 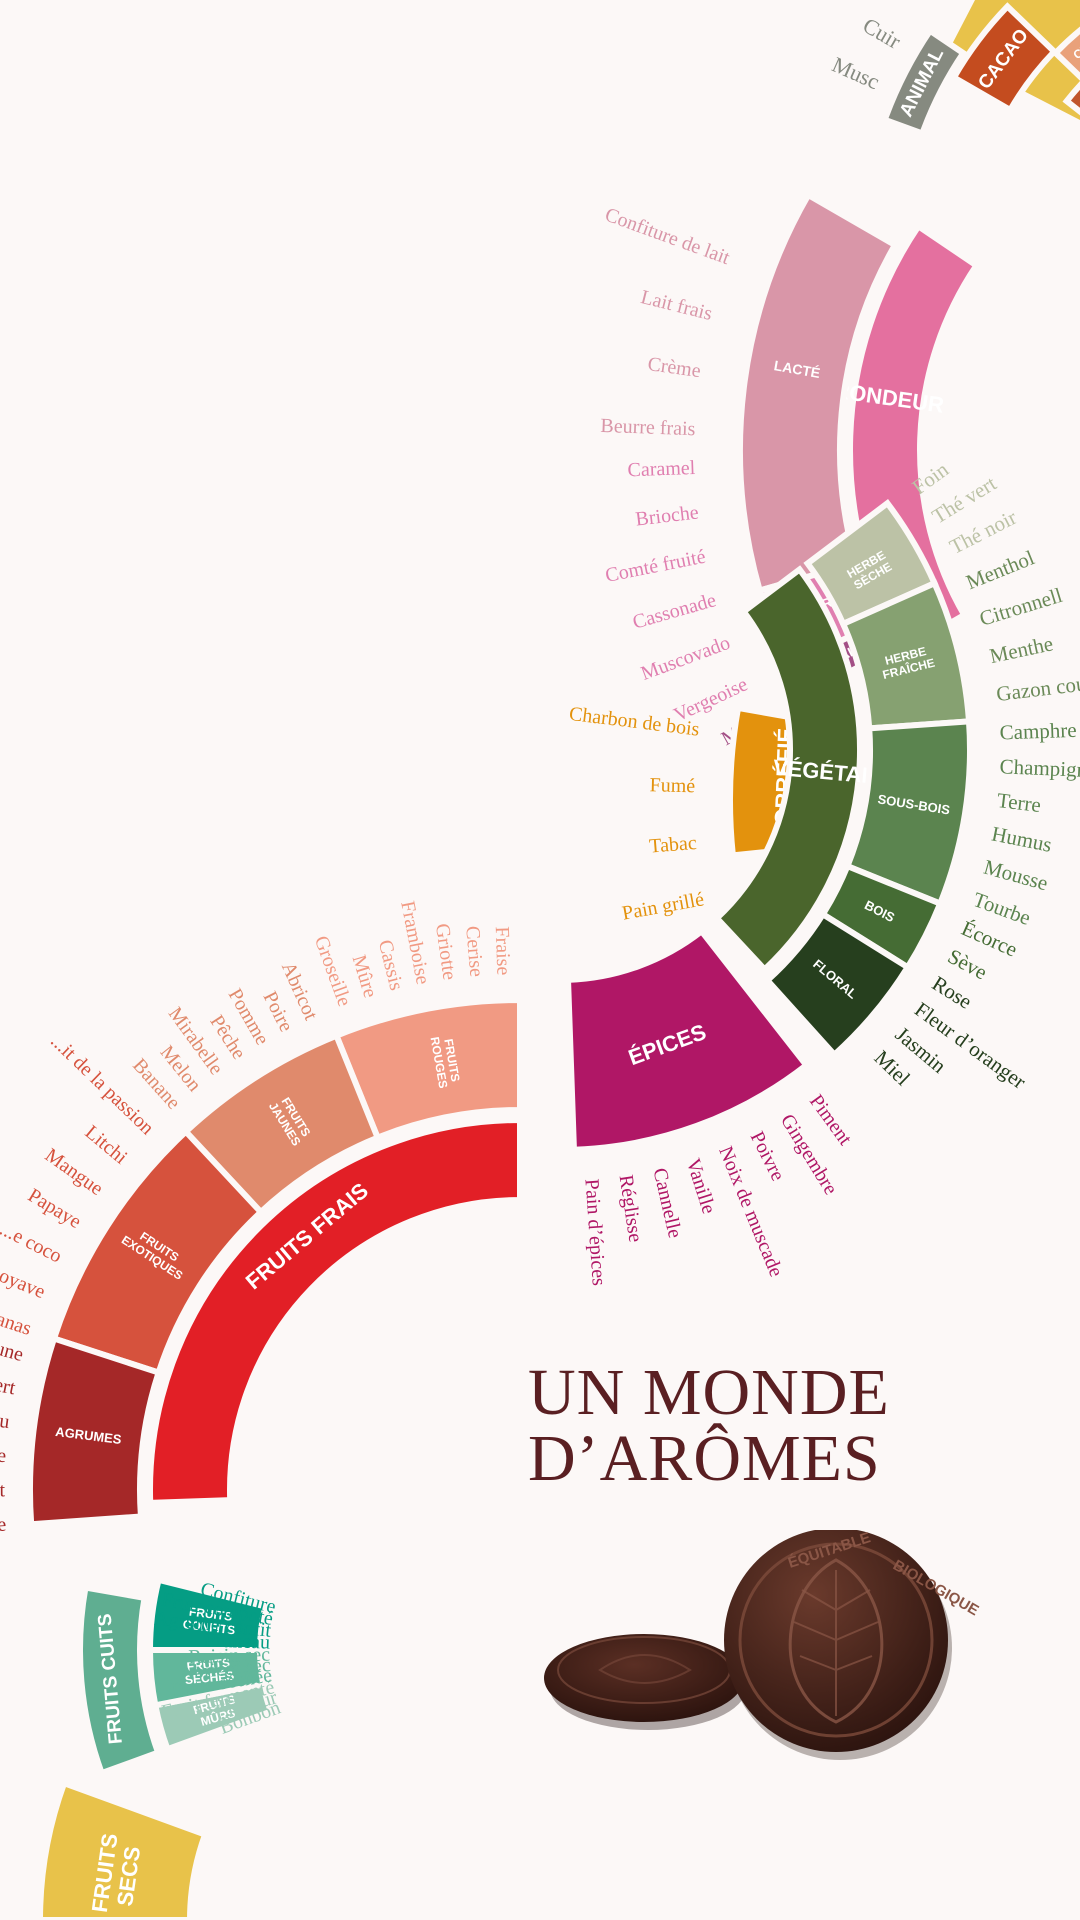 What do you see at coordinates (333, 971) in the screenshot?
I see `aroma-fruits-rouges-7: Groseille` at bounding box center [333, 971].